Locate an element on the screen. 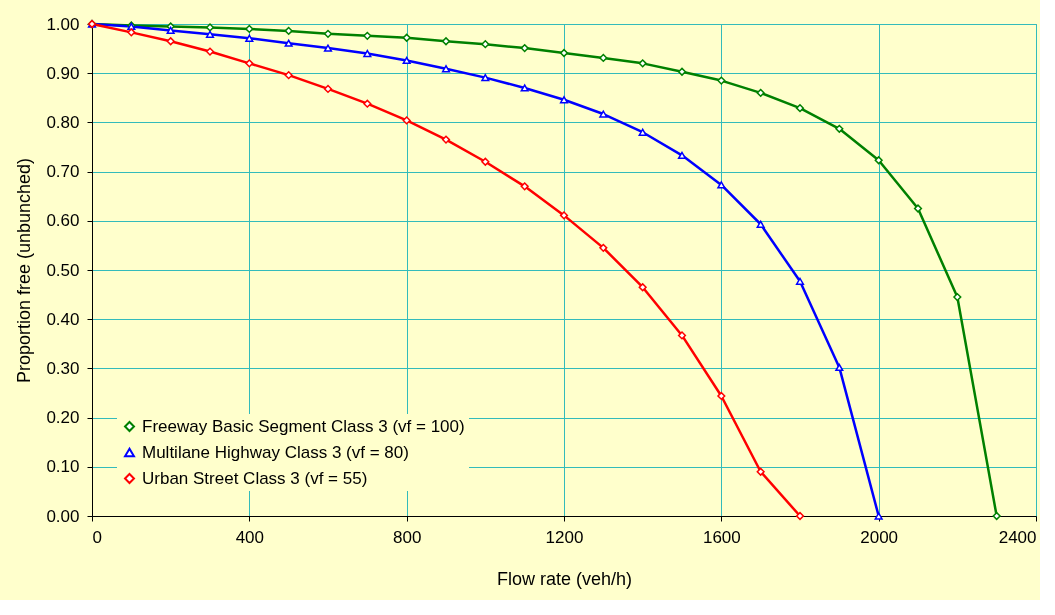 The height and width of the screenshot is (615, 1055). y-tick-label: 0.10 is located at coordinates (63, 467).